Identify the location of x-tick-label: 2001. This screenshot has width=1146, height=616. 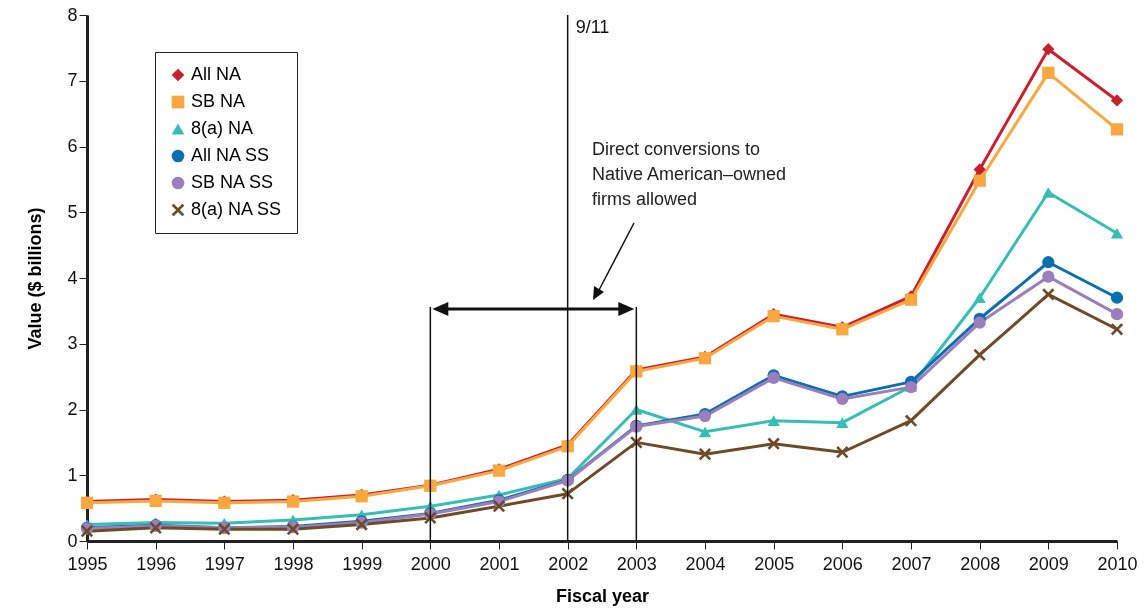
(499, 563).